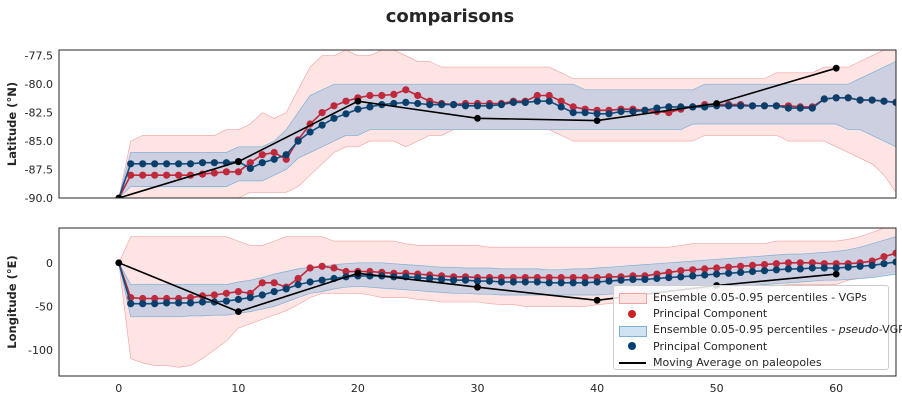  What do you see at coordinates (450, 16) in the screenshot?
I see `figure-title: comparisons` at bounding box center [450, 16].